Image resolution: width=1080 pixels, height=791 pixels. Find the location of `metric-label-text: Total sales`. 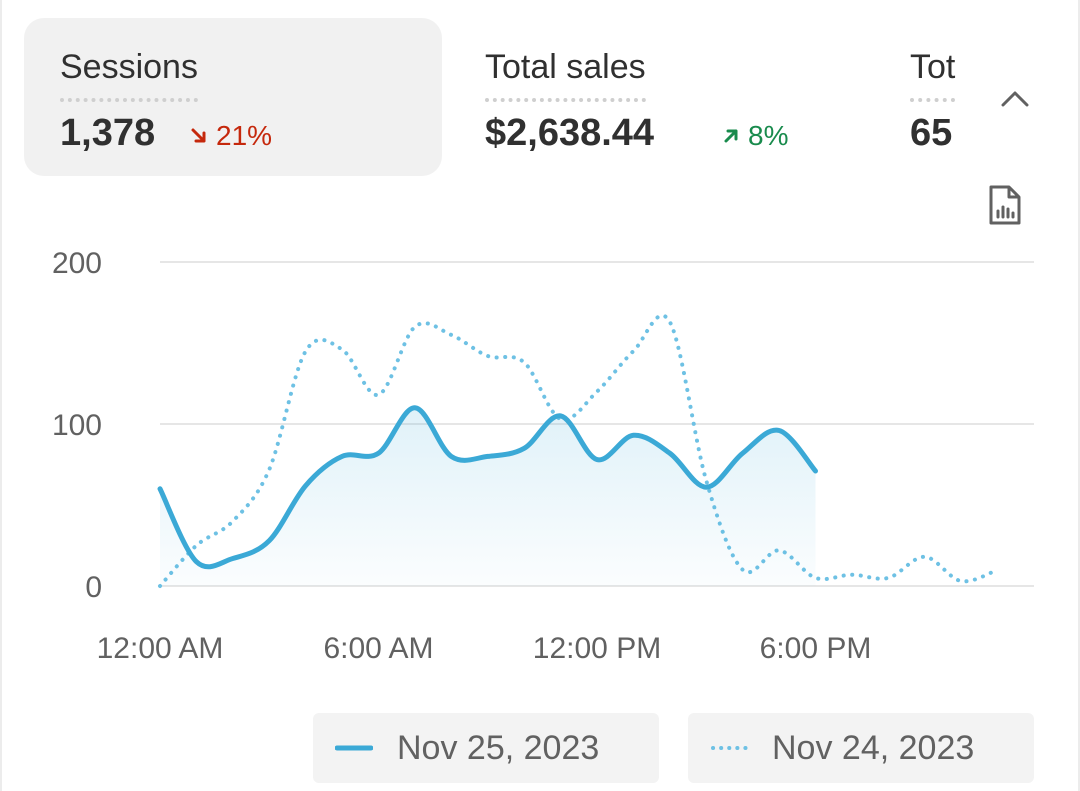

metric-label-text: Total sales is located at coordinates (565, 67).